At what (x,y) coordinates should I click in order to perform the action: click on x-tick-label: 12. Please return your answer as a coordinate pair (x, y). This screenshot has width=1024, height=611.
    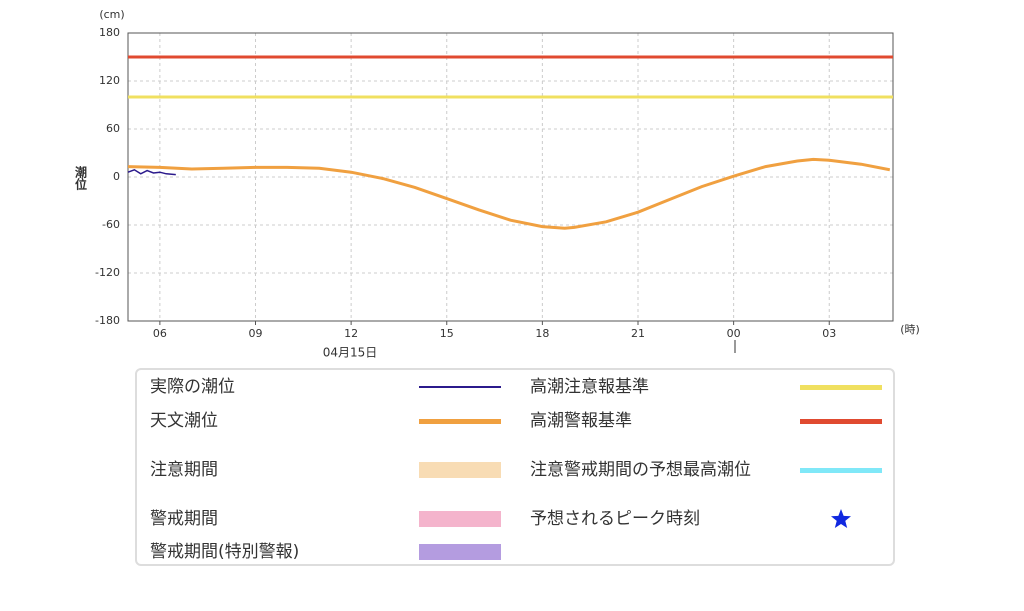
    Looking at the image, I should click on (351, 333).